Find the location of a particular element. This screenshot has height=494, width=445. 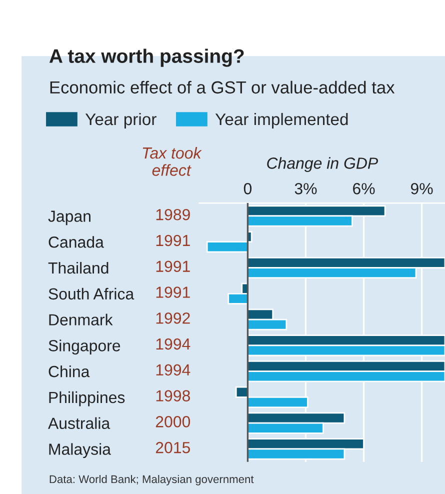

y-tick-label: Australia is located at coordinates (79, 423).